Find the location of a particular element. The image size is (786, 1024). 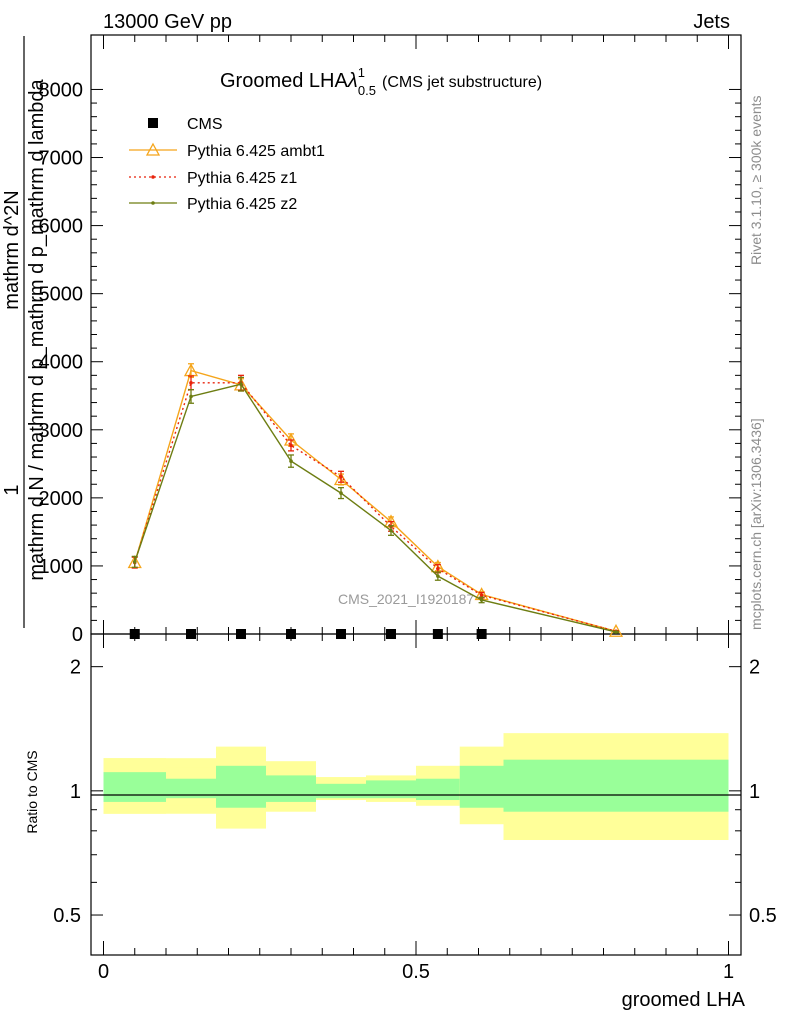

chart-title: Groomed LHAλ1 0.5 (CMS jet substructure) is located at coordinates (381, 81).